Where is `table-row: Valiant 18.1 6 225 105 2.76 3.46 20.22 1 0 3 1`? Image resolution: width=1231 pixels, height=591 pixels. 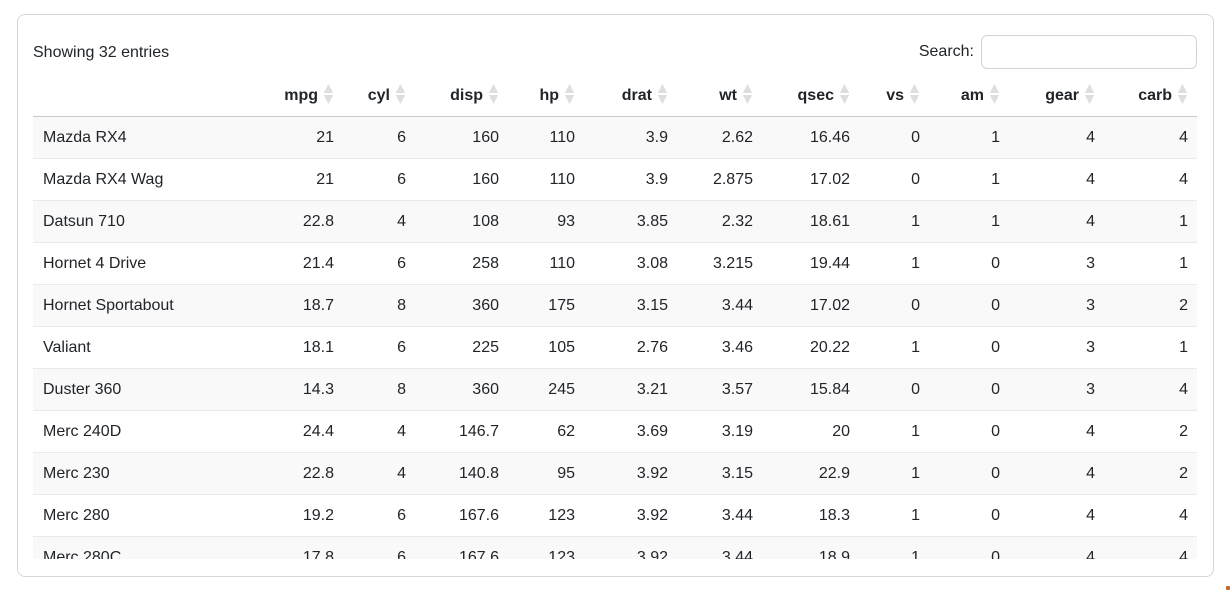 table-row: Valiant 18.1 6 225 105 2.76 3.46 20.22 1 0 3 1 is located at coordinates (615, 347).